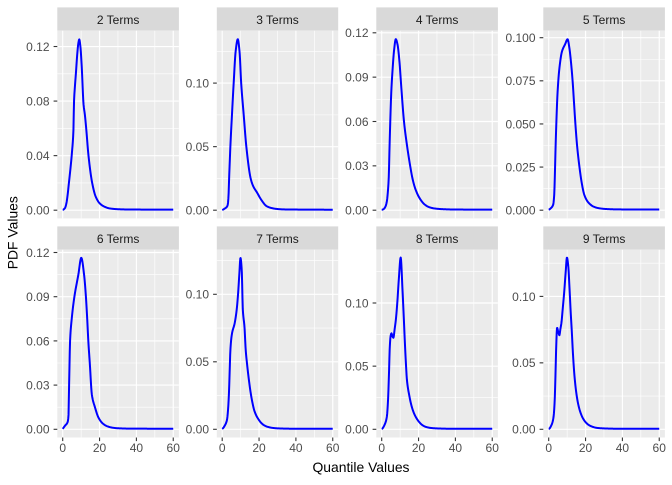 The height and width of the screenshot is (485, 672). What do you see at coordinates (437, 239) in the screenshot?
I see `svg-text: 8 Terms` at bounding box center [437, 239].